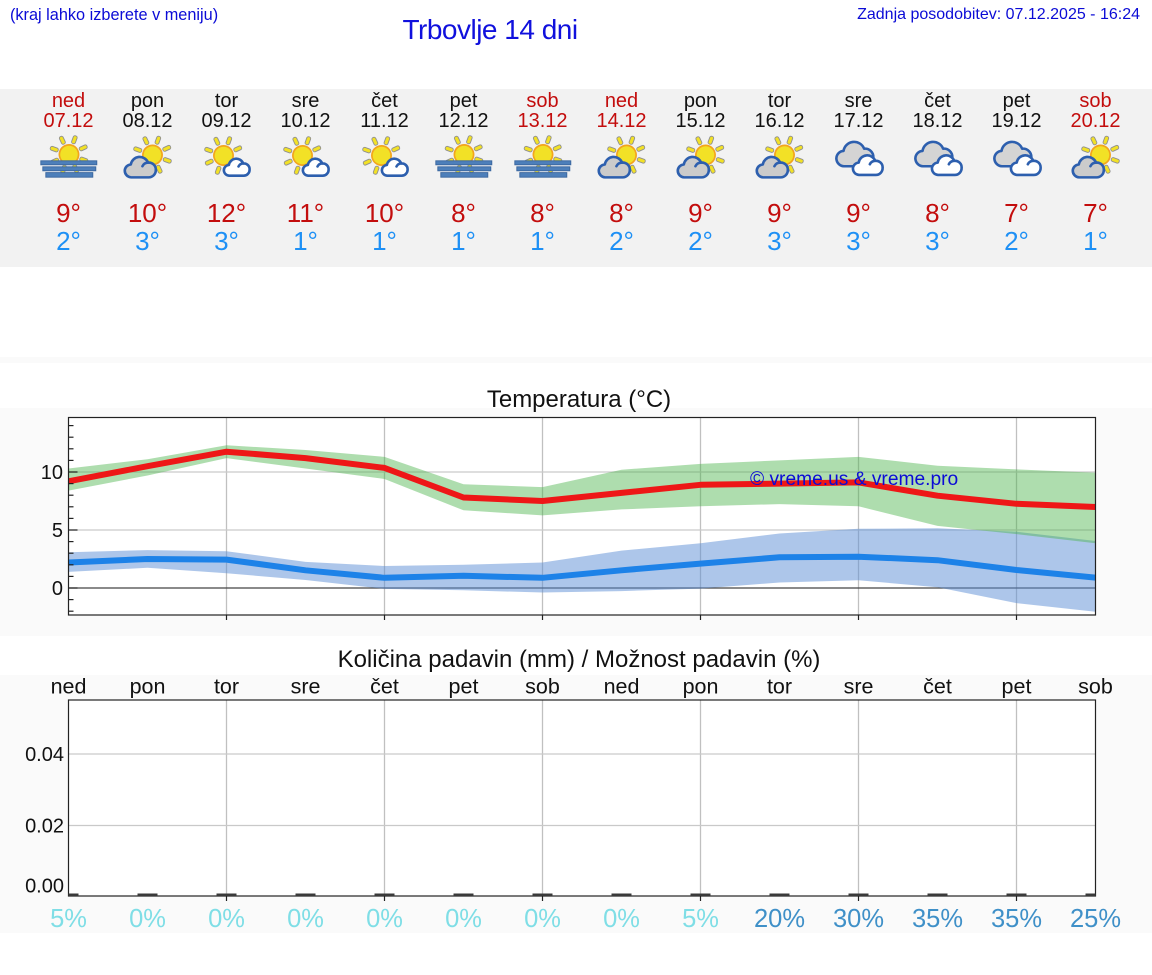 This screenshot has height=975, width=1152. I want to click on svg-text: 0.02, so click(44, 827).